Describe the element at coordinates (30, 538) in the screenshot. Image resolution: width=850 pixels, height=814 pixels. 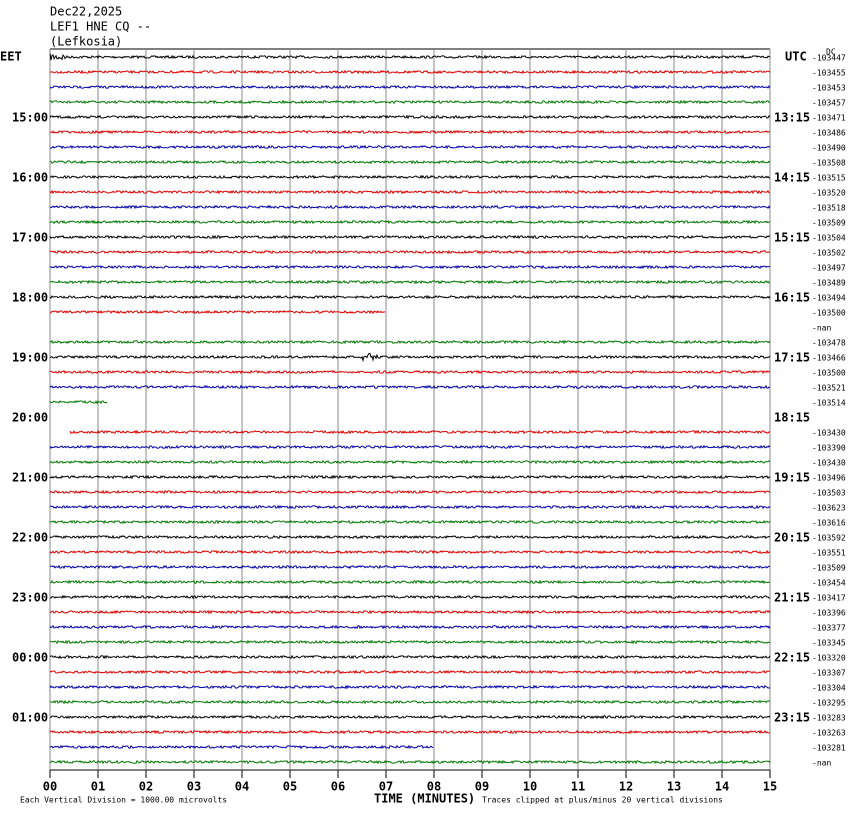
I see `eet-hour: 22:00` at that location.